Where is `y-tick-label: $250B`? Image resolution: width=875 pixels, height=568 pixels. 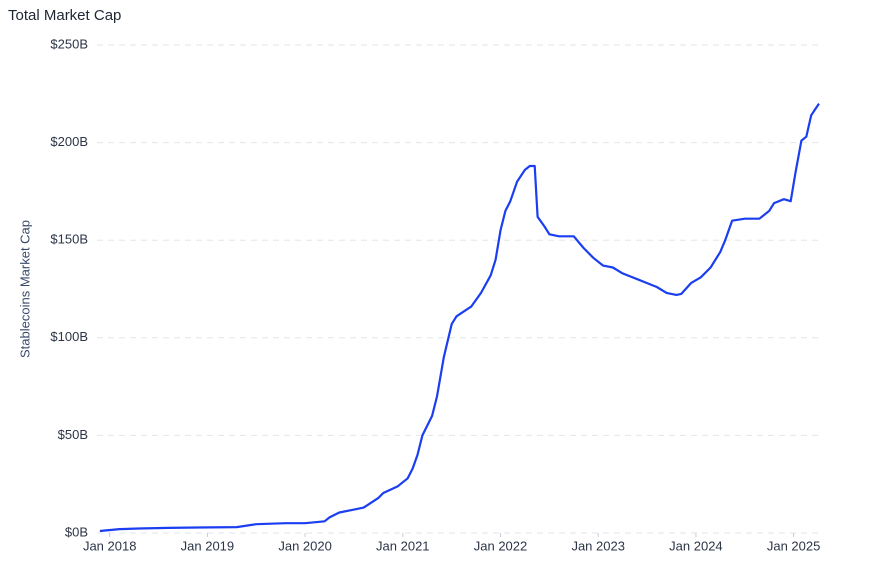 y-tick-label: $250B is located at coordinates (69, 43).